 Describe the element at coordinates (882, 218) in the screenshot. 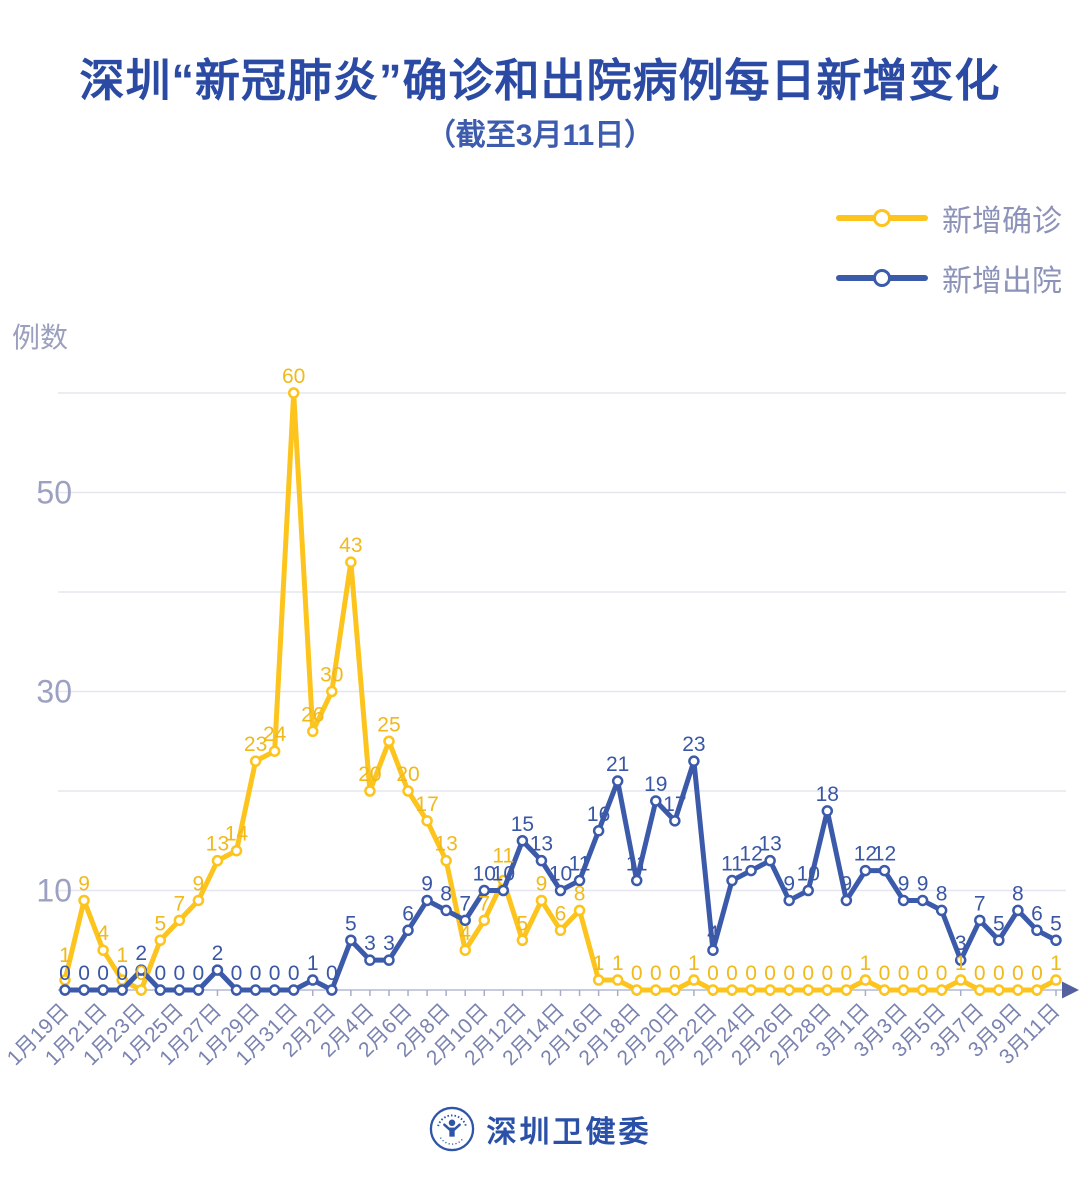

I see `legend-confirmed-line-icon` at that location.